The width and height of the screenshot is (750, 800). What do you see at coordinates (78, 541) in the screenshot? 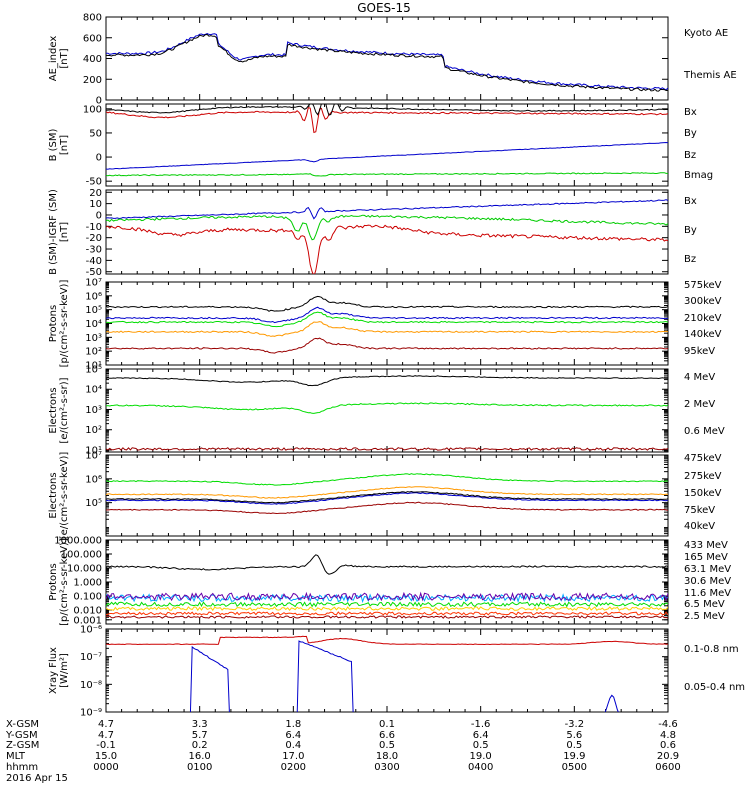
I see `y-tick-label: 1000.000` at bounding box center [78, 541].